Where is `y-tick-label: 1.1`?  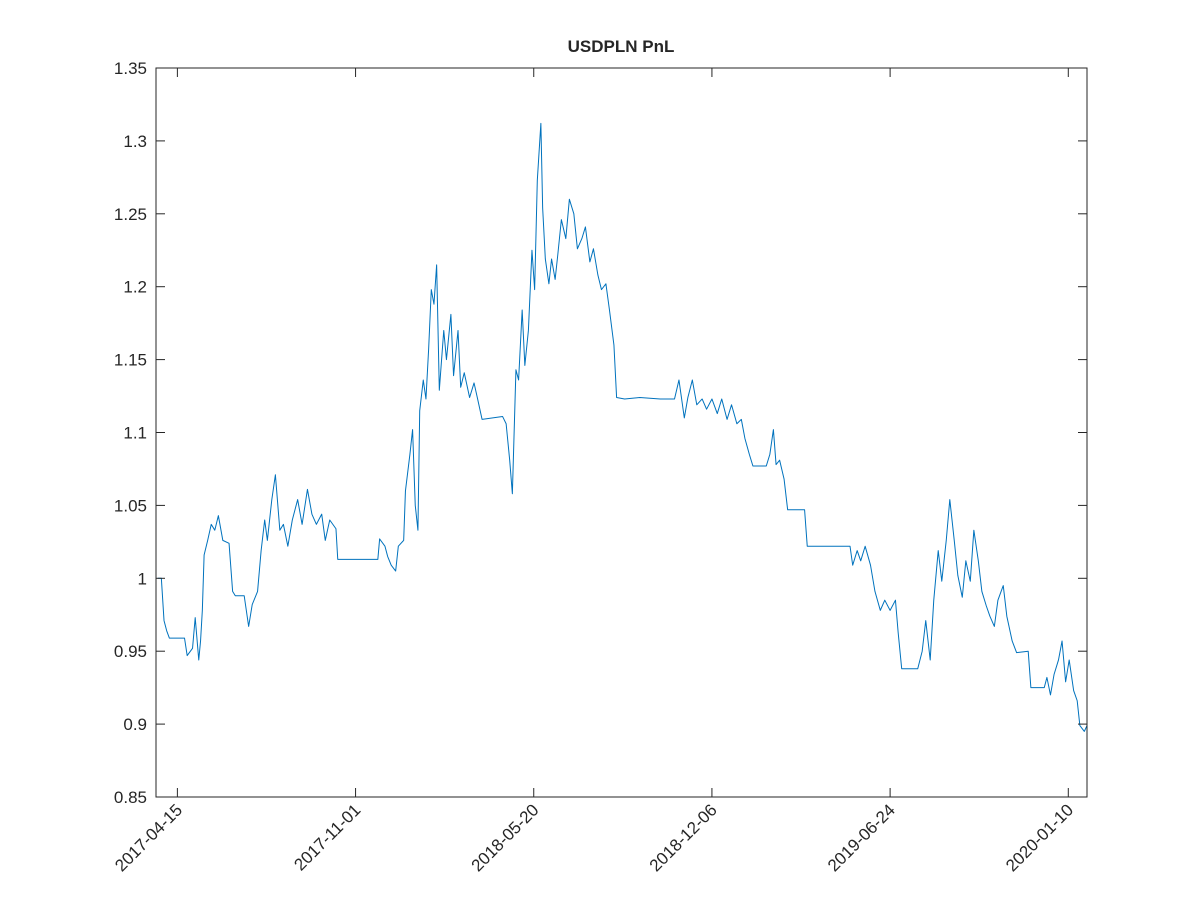
y-tick-label: 1.1 is located at coordinates (135, 433).